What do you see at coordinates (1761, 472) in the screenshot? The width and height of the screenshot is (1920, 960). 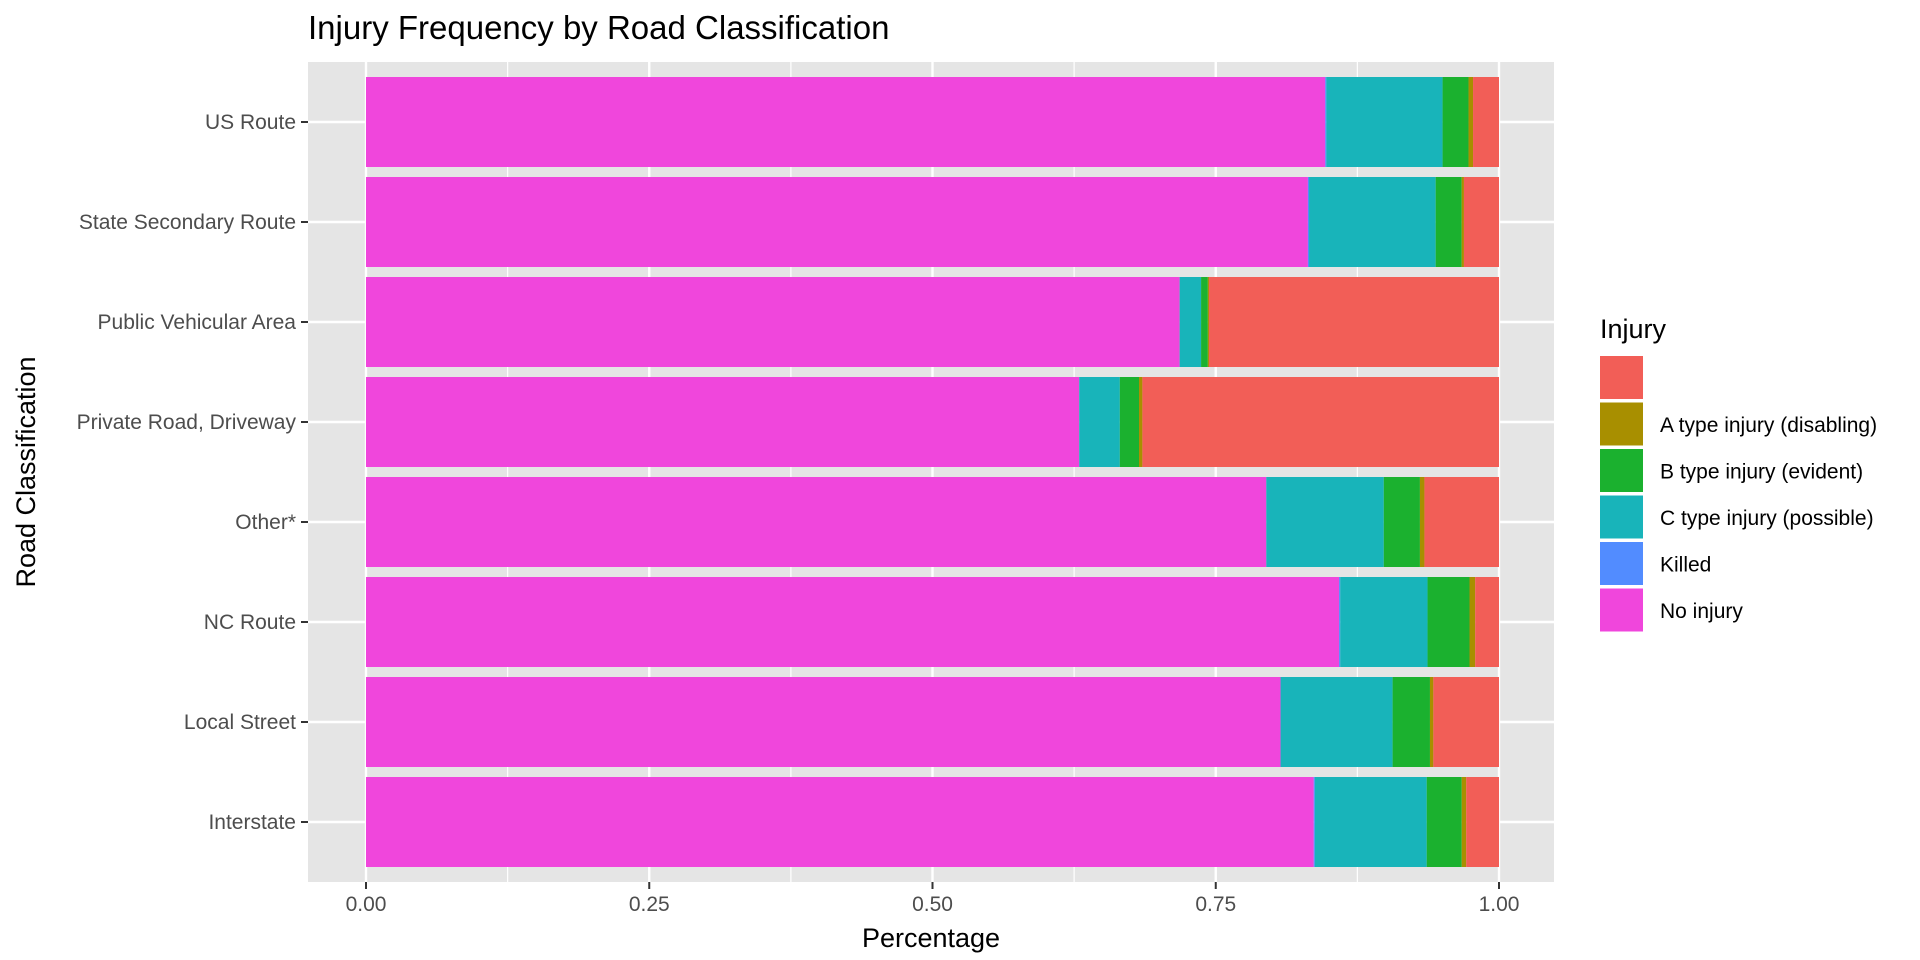 I see `legend-label: B type injury (evident)` at bounding box center [1761, 472].